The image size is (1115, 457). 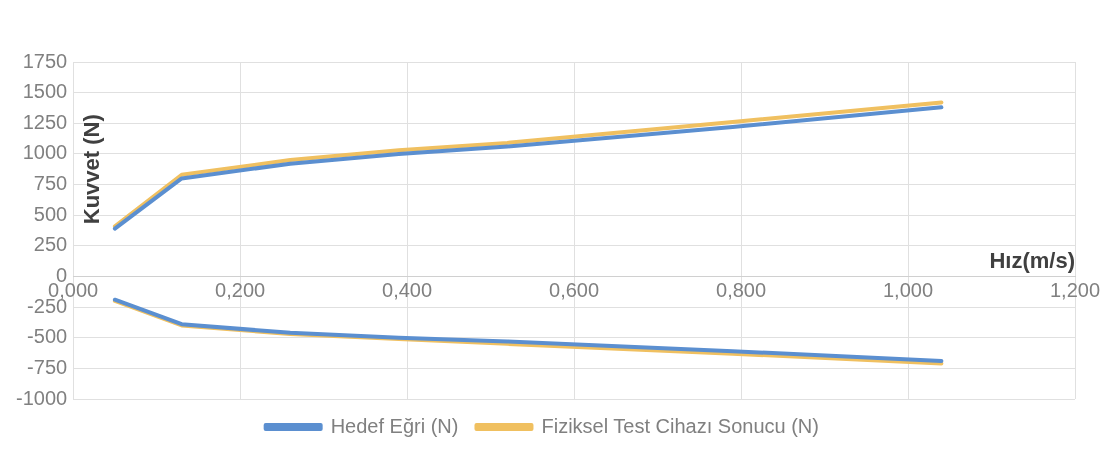 I want to click on y-tick-label: 1500, so click(x=45, y=91).